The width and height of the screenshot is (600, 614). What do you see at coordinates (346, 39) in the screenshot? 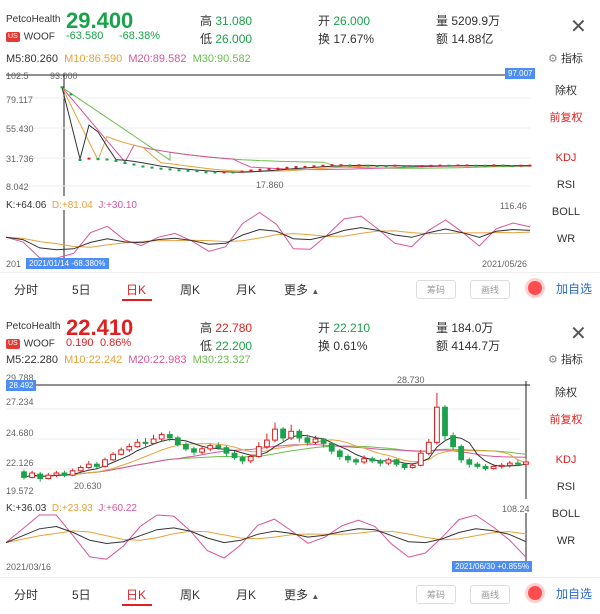
I see `turnover-stat: 换 17.67%` at bounding box center [346, 39].